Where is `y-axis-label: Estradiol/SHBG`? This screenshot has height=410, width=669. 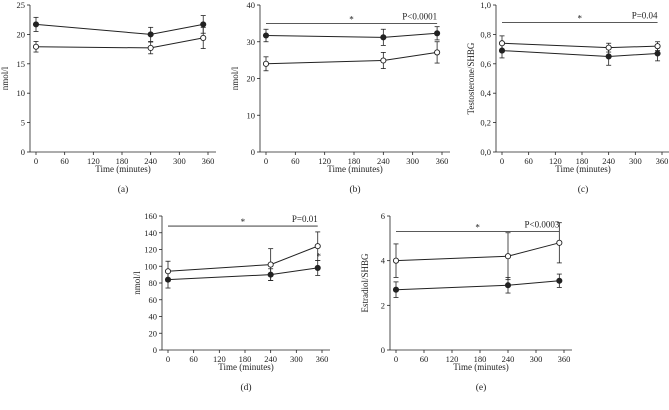
y-axis-label: Estradiol/SHBG is located at coordinates (365, 283).